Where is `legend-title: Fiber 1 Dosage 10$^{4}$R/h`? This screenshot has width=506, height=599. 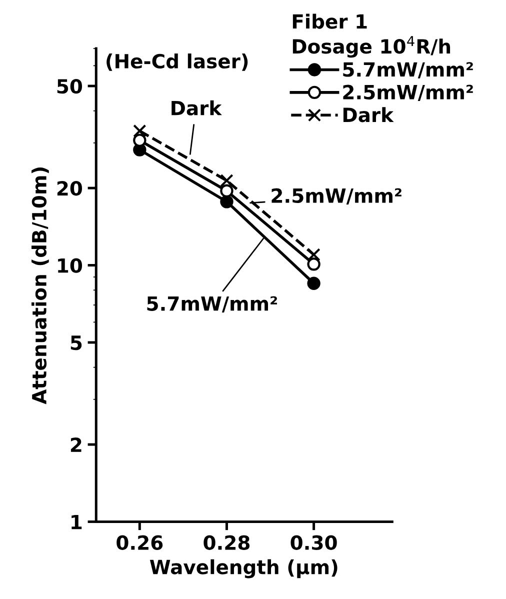 legend-title: Fiber 1 Dosage 10$^{4}$R/h is located at coordinates (371, 36).